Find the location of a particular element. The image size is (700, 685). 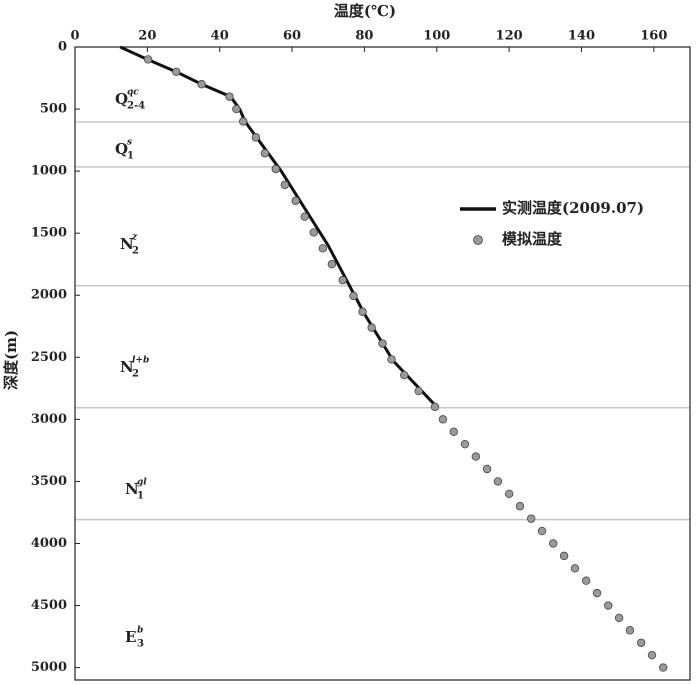

layer-label: Nl+b 2 is located at coordinates (134, 368).